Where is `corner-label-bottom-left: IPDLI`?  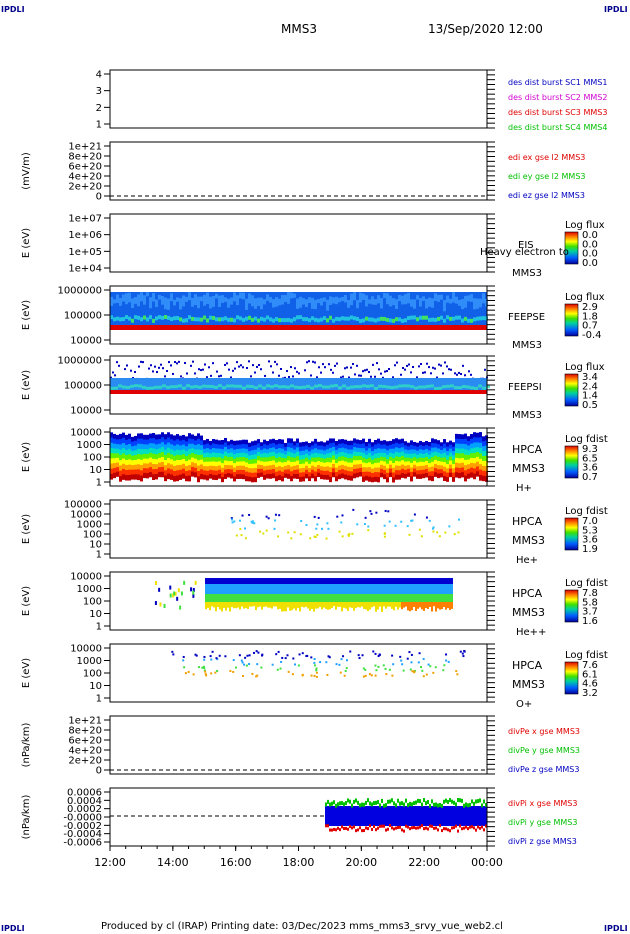
corner-label-bottom-left: IPDLI is located at coordinates (13, 928).